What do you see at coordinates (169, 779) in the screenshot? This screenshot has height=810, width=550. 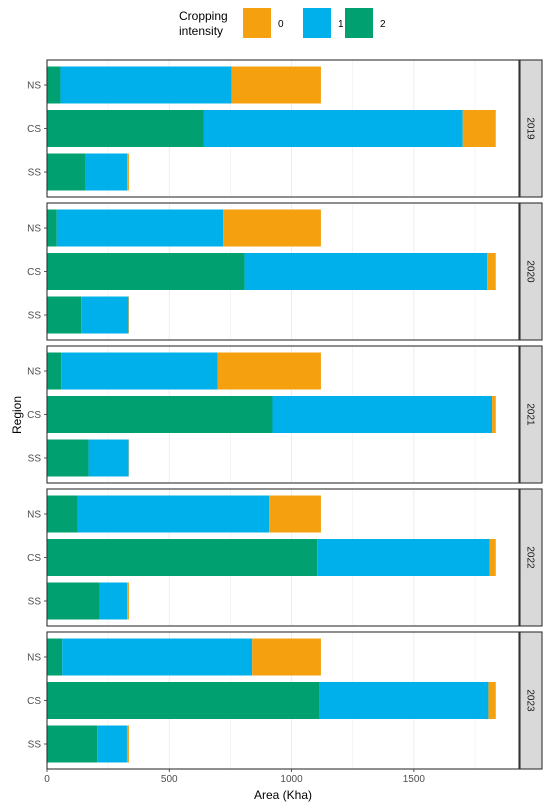 I see `x-tick-label: 500` at bounding box center [169, 779].